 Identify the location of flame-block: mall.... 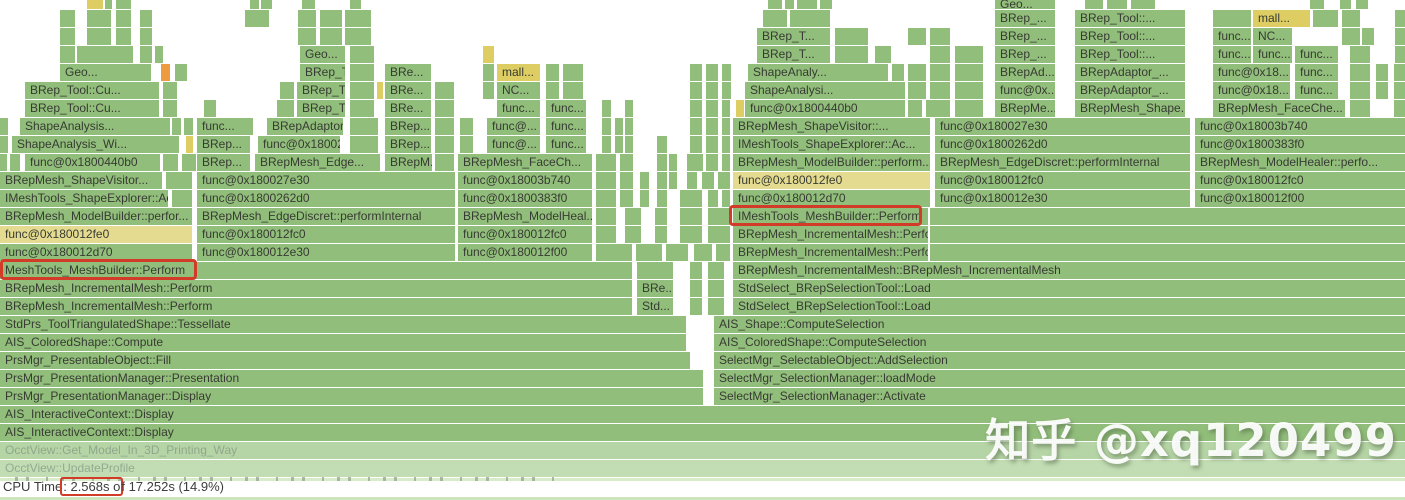
(1281, 18).